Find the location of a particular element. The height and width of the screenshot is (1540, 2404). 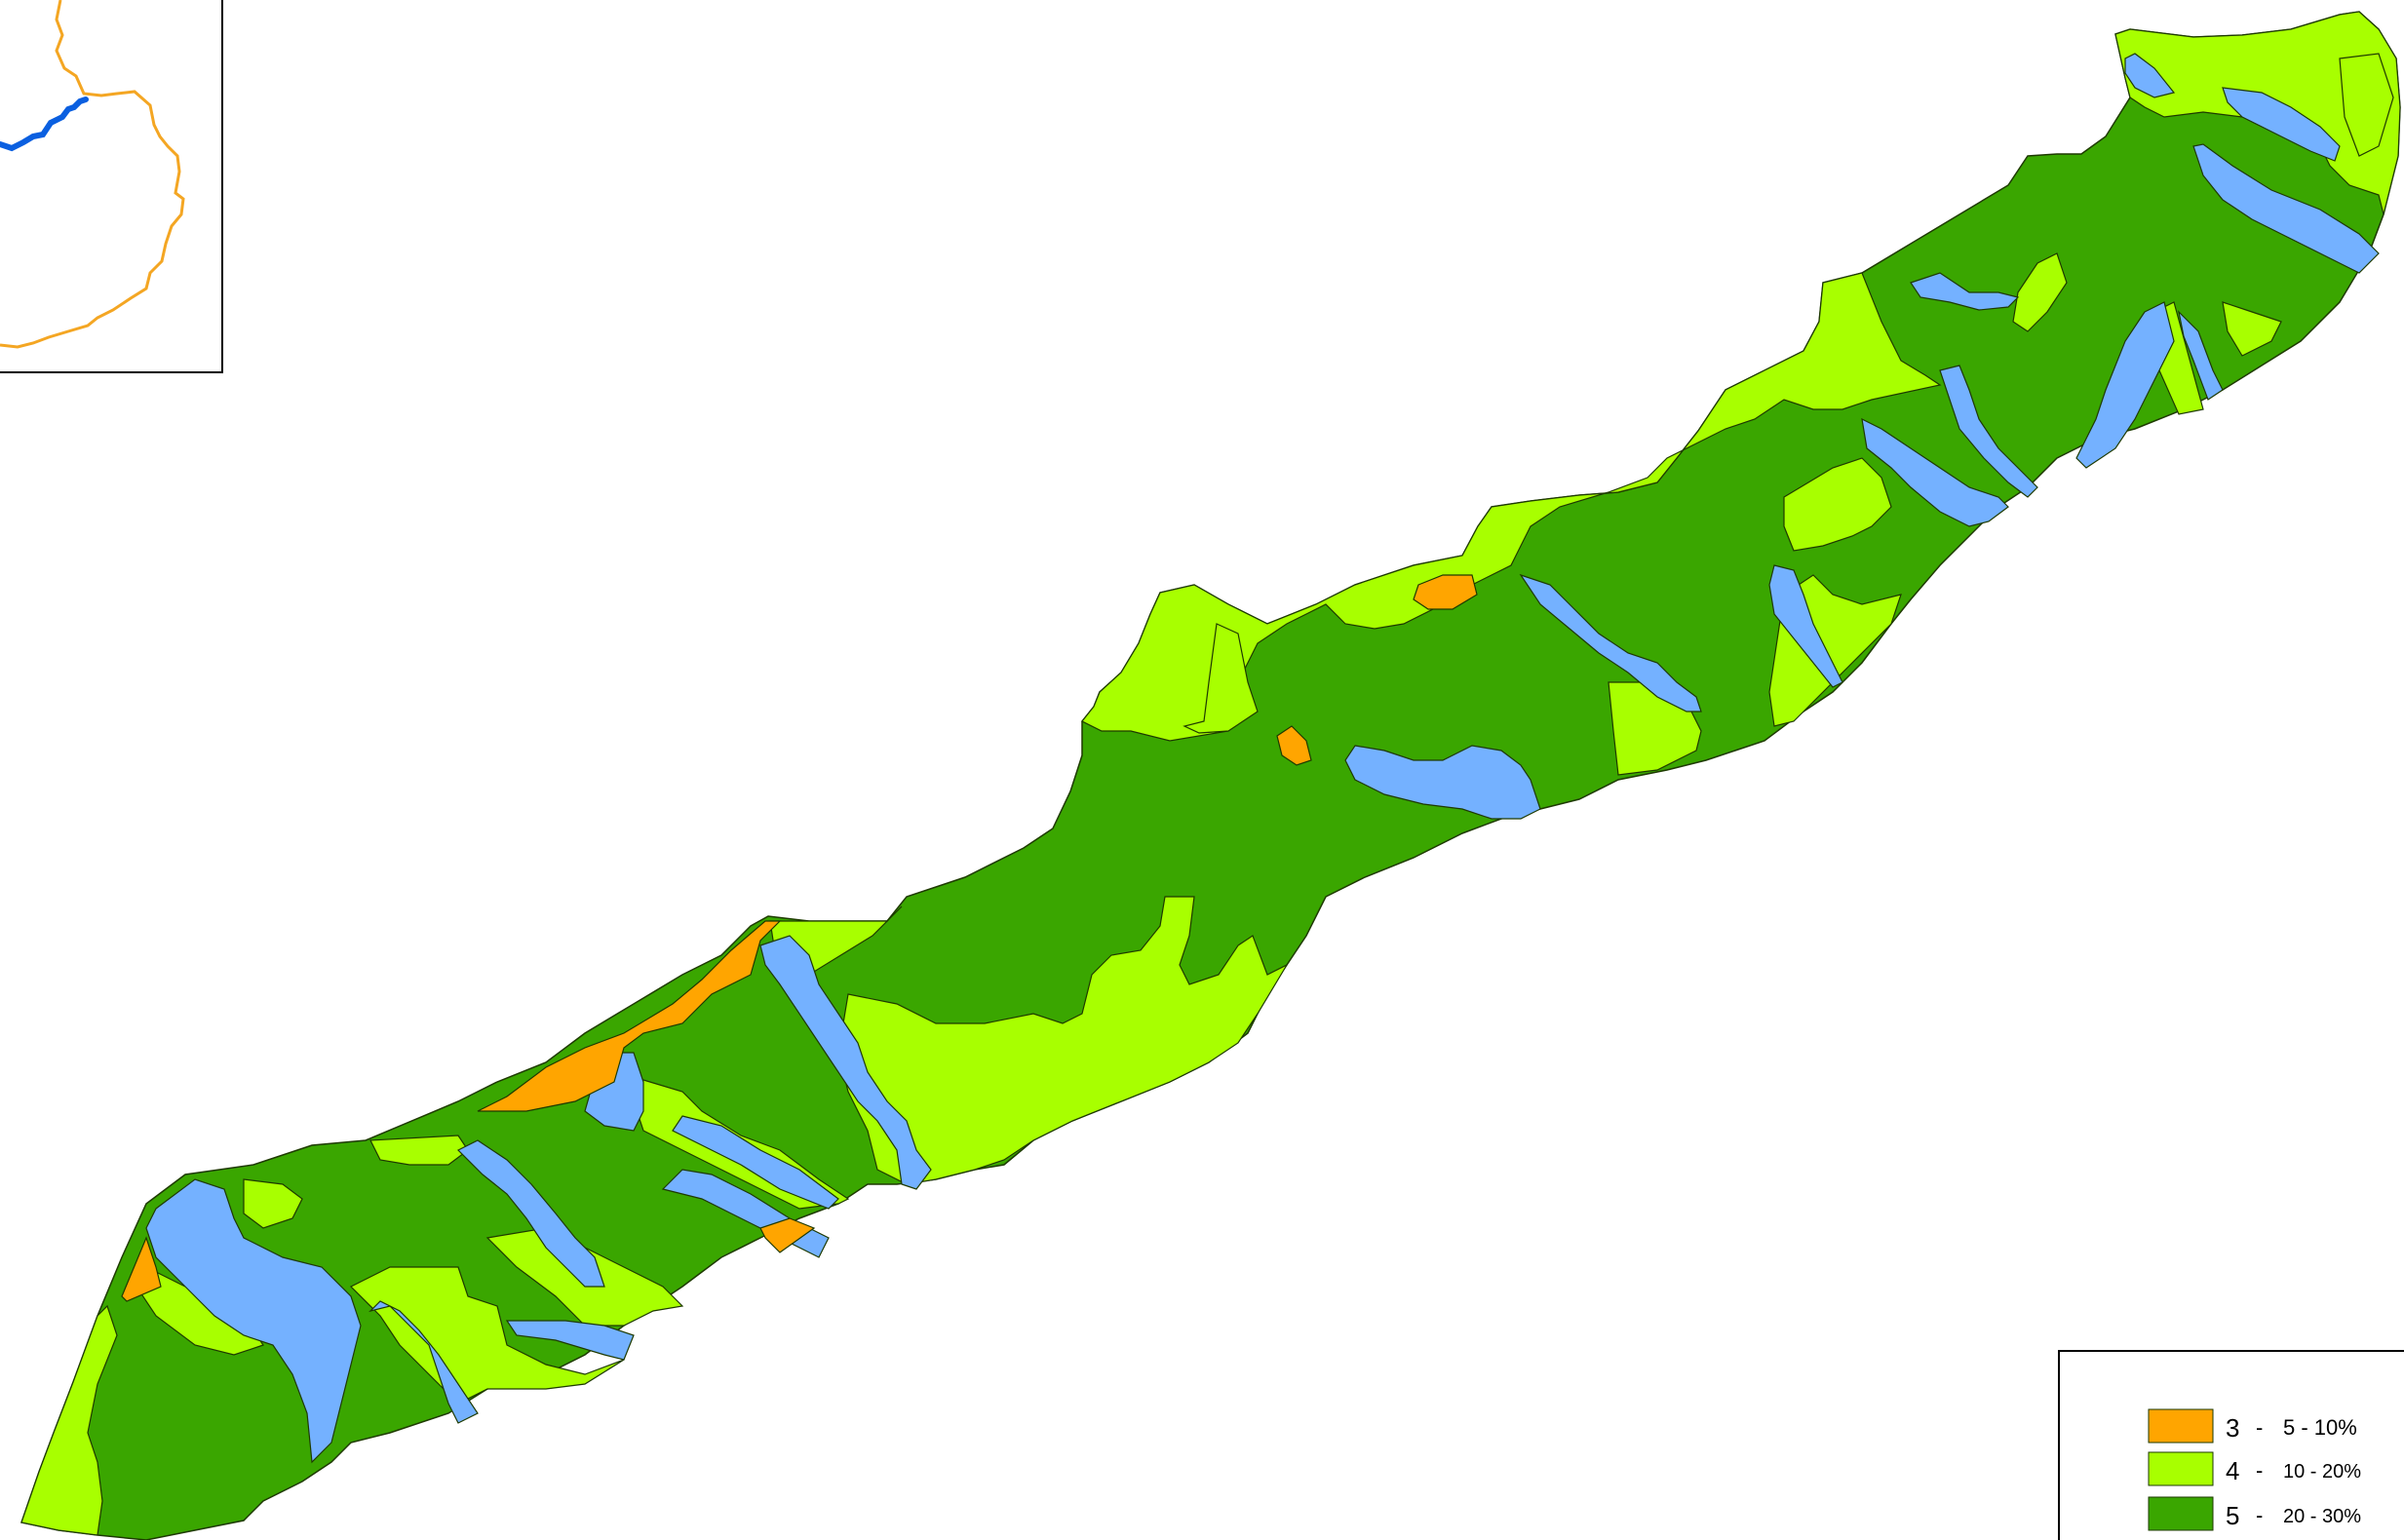

inset-frame is located at coordinates (111, 186).